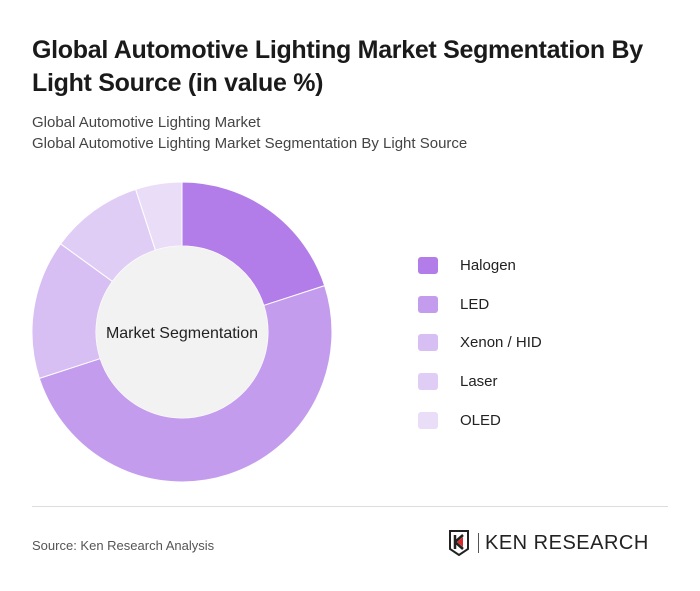 The height and width of the screenshot is (591, 700). I want to click on legend-item: Laser, so click(480, 381).